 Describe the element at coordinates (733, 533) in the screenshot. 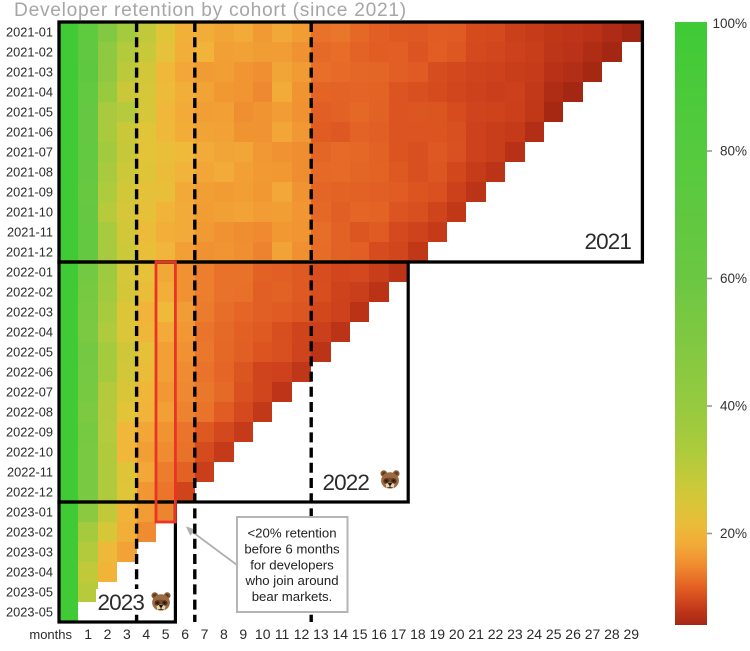

I see `svg-text: 20%` at that location.